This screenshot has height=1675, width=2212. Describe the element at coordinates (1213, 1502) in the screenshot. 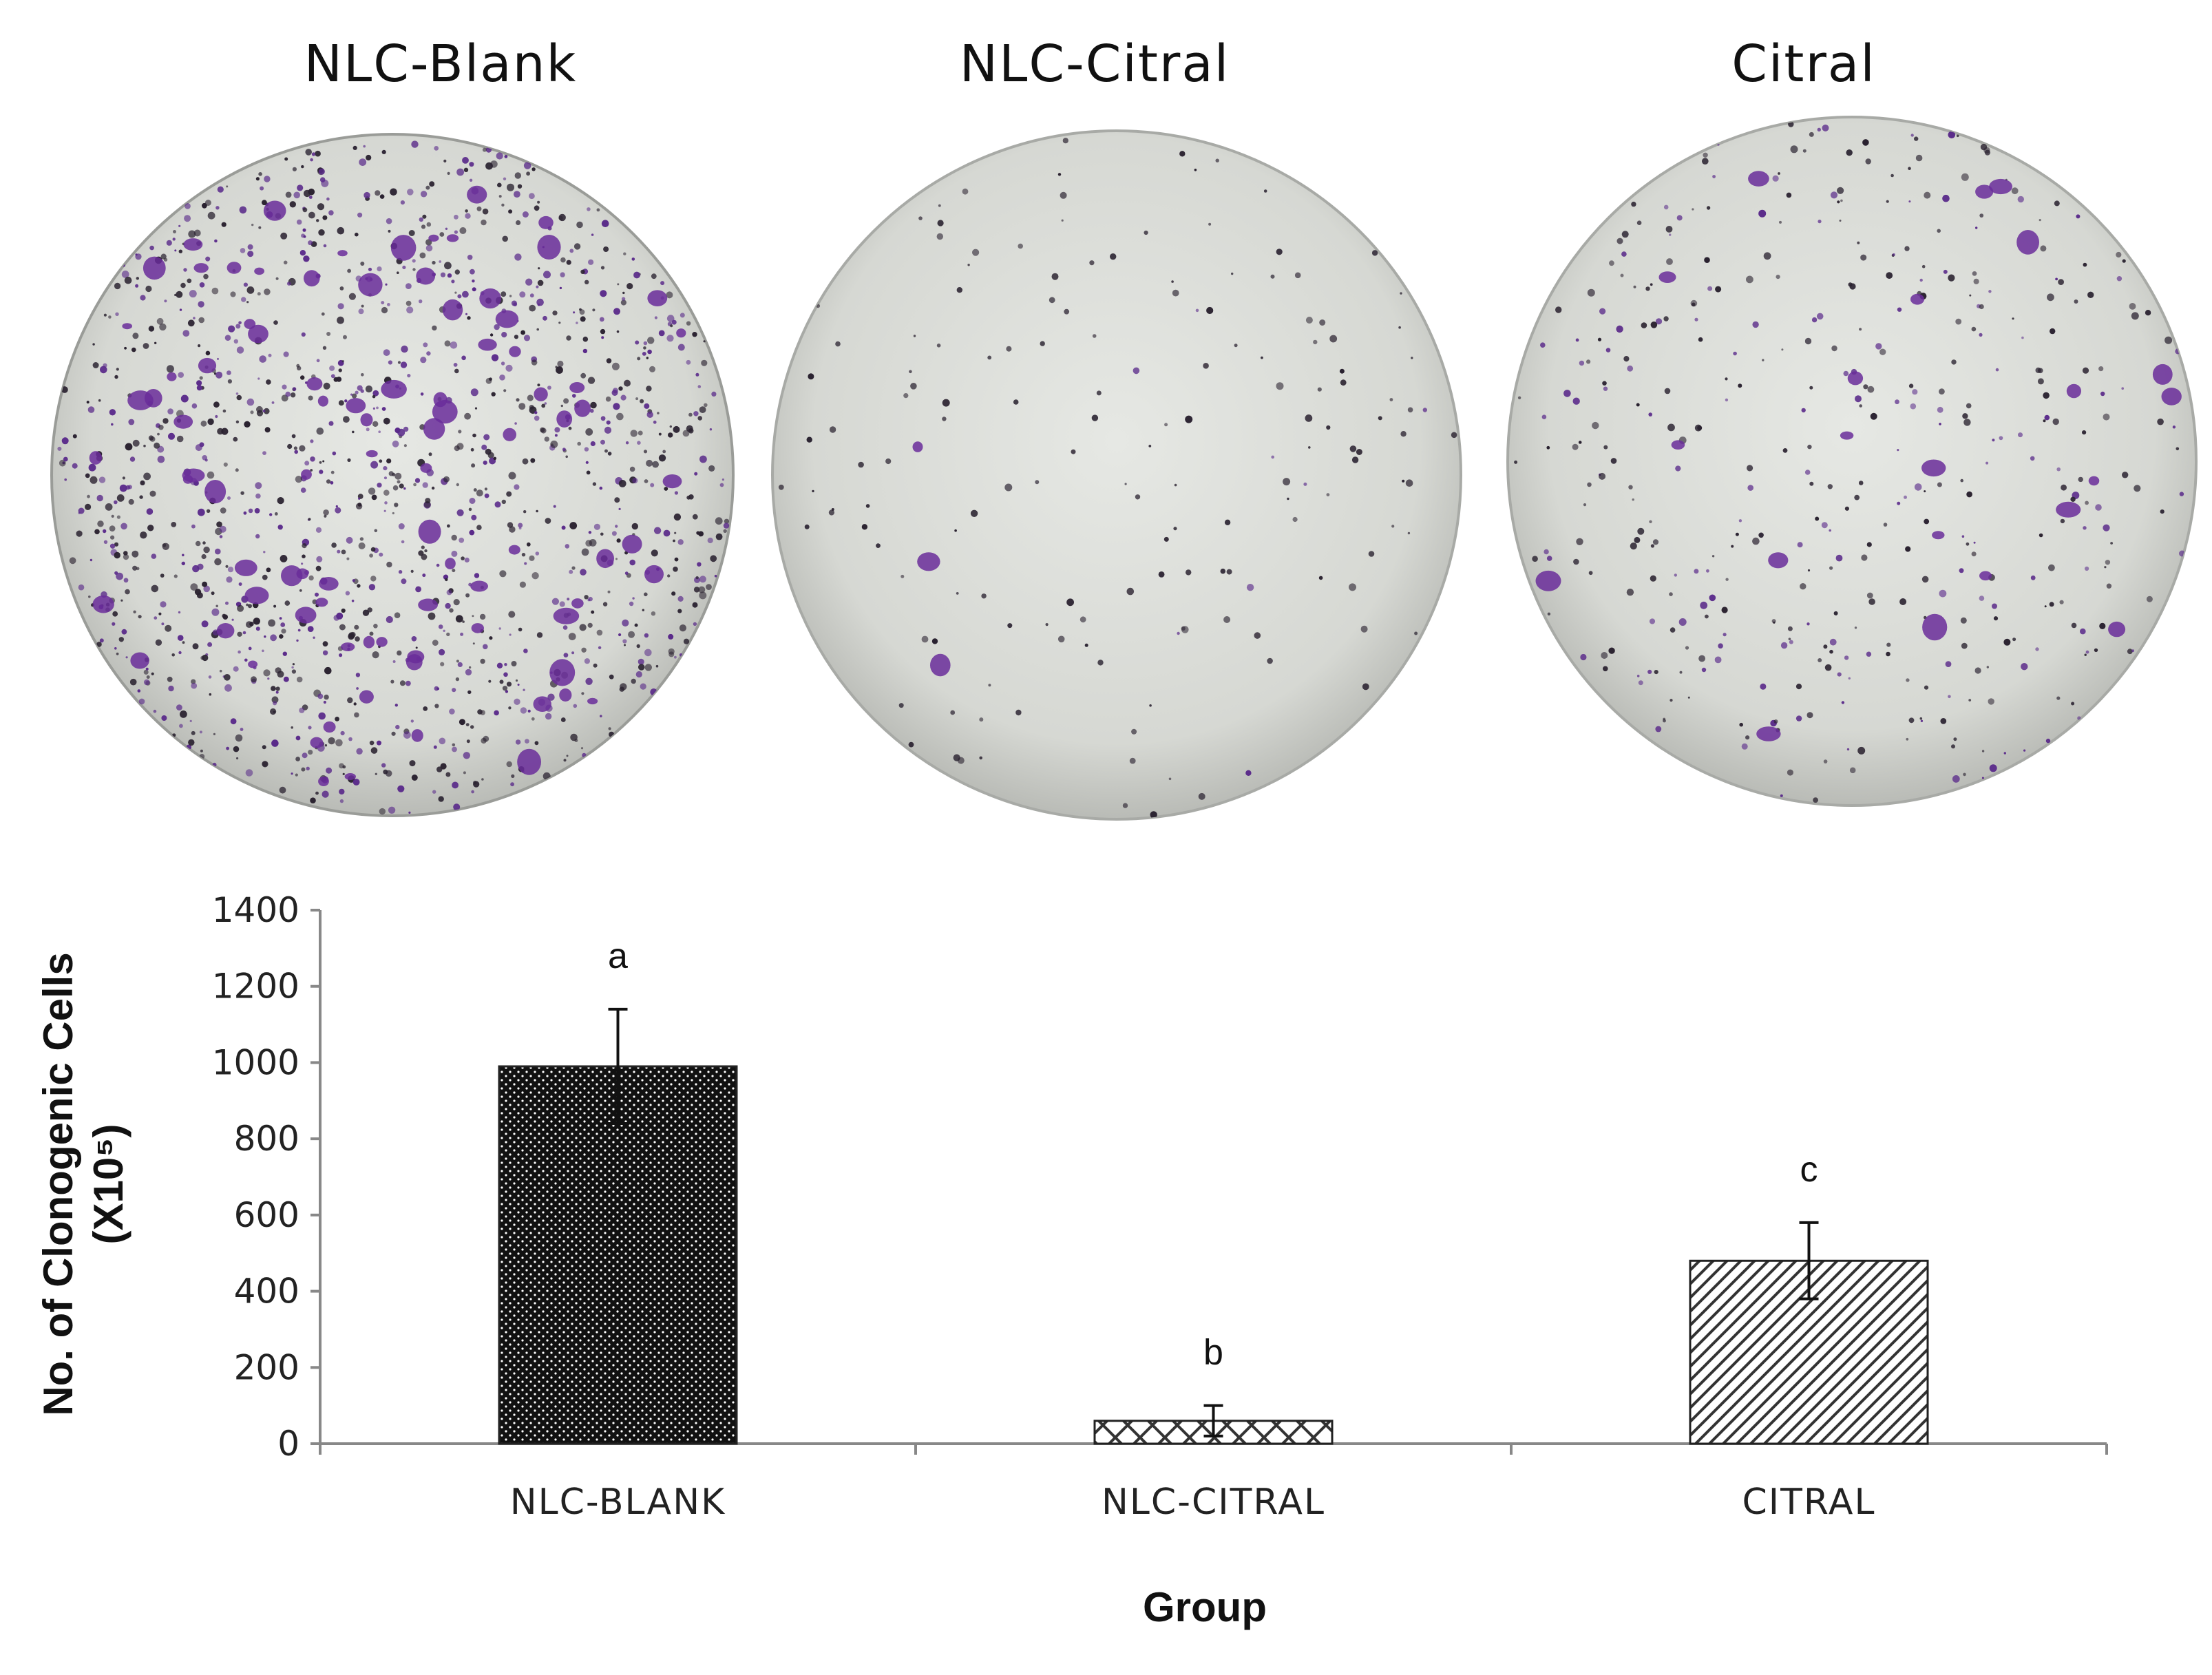

I see `x-category-label: NLC-CITRAL` at that location.